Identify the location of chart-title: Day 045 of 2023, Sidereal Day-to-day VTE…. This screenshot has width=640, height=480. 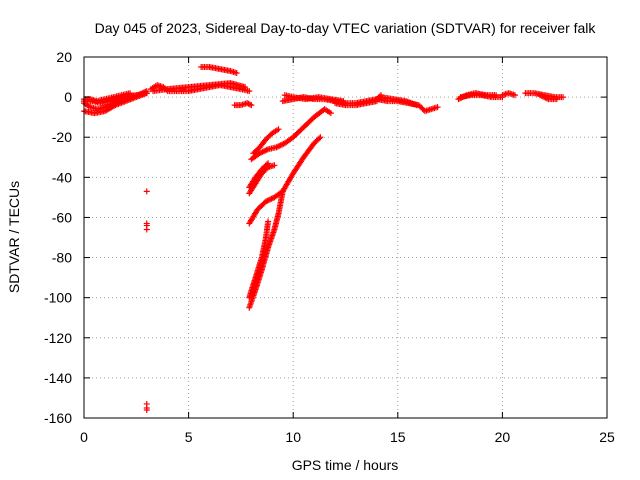
(346, 28).